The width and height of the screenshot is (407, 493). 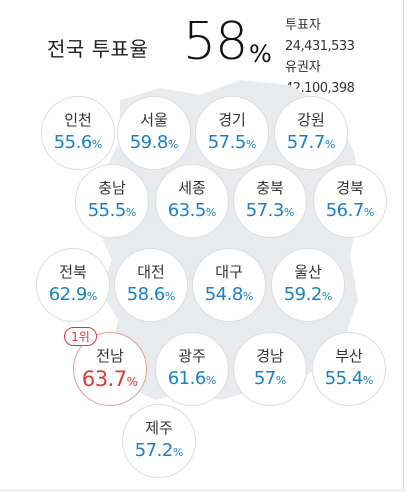 I want to click on region-name: 세종, so click(x=192, y=188).